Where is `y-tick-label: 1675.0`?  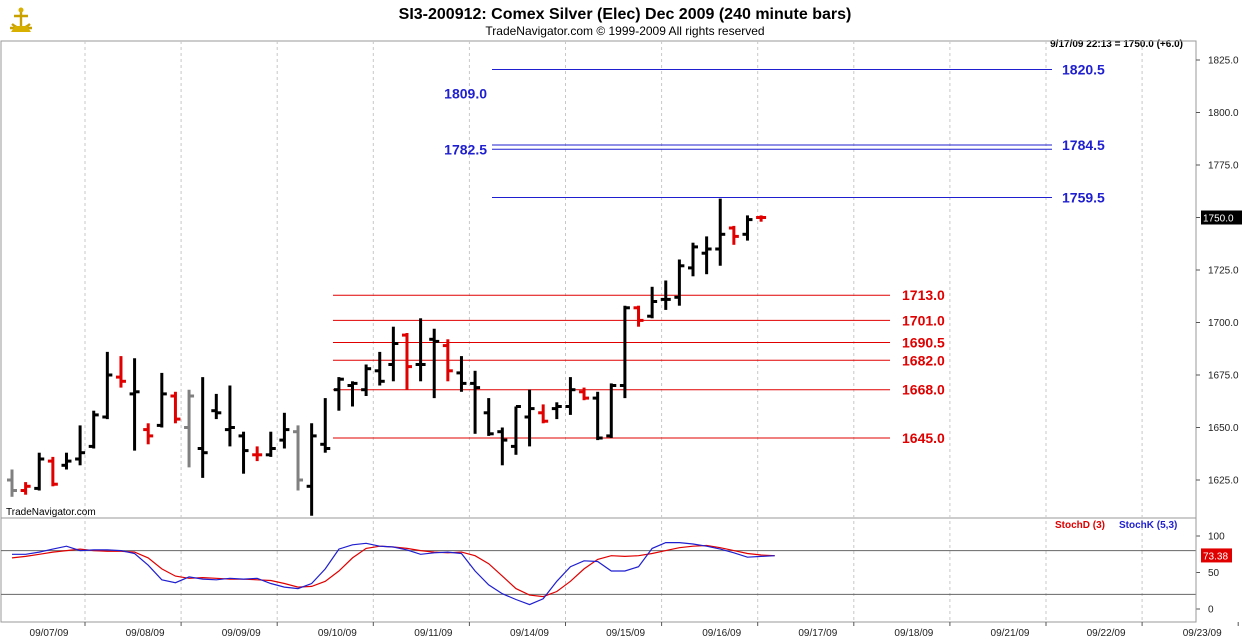
y-tick-label: 1675.0 is located at coordinates (1223, 376).